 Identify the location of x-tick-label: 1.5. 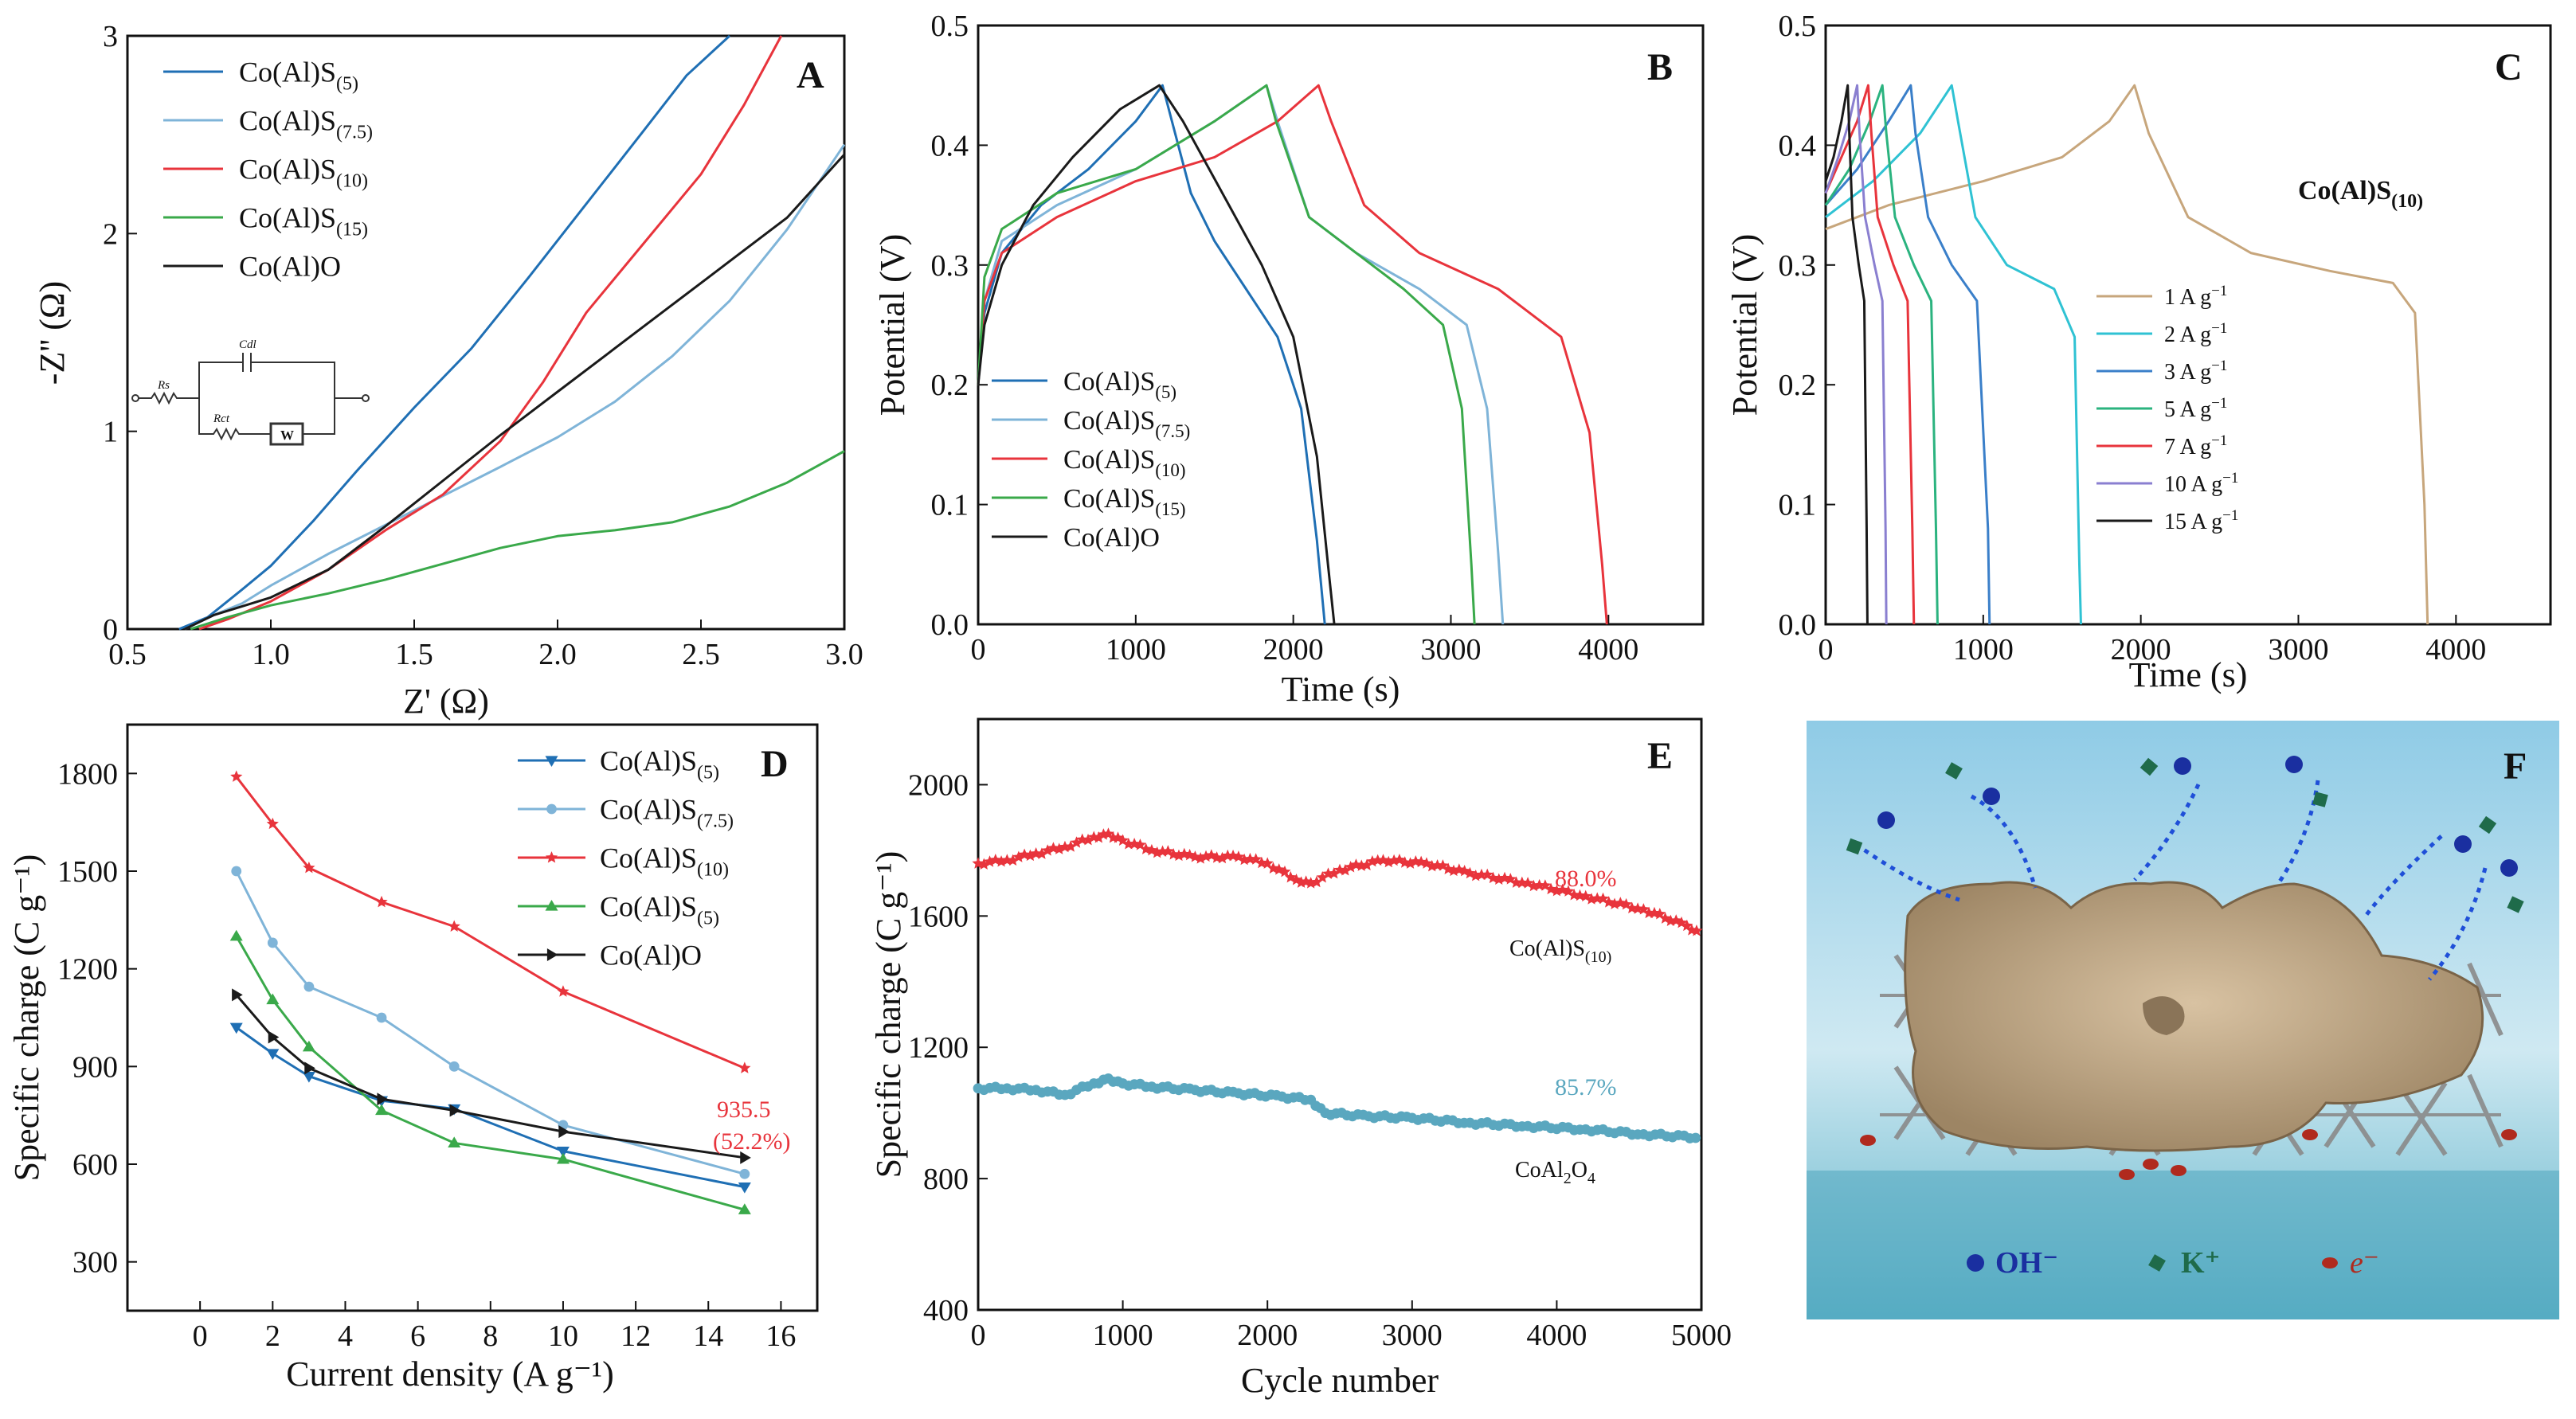
(414, 654).